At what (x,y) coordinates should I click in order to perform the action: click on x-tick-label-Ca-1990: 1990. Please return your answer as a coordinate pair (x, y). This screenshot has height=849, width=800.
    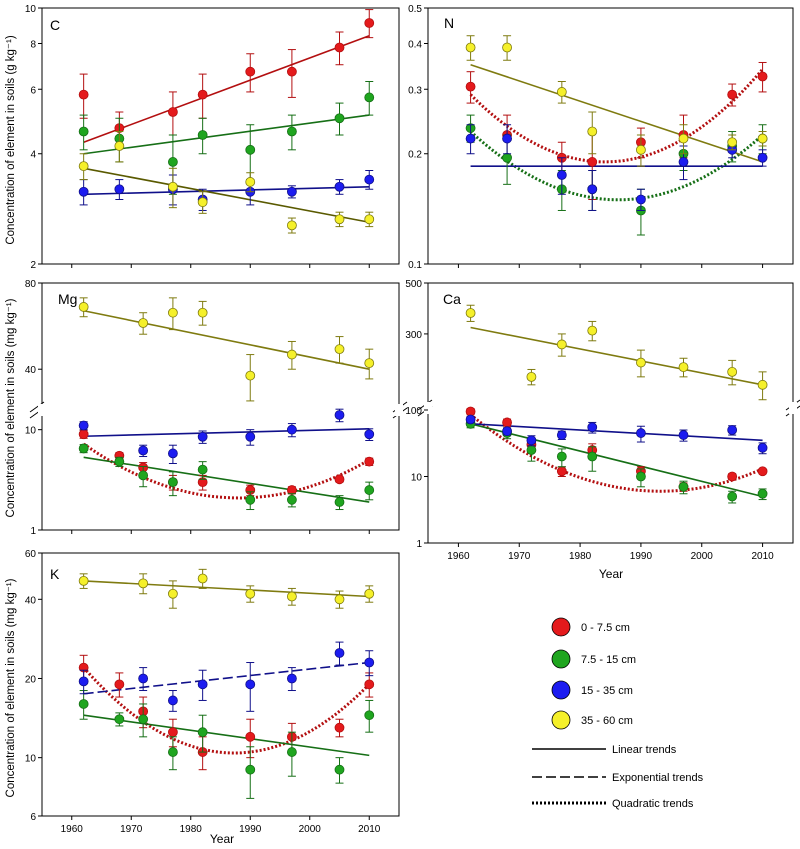
    Looking at the image, I should click on (641, 556).